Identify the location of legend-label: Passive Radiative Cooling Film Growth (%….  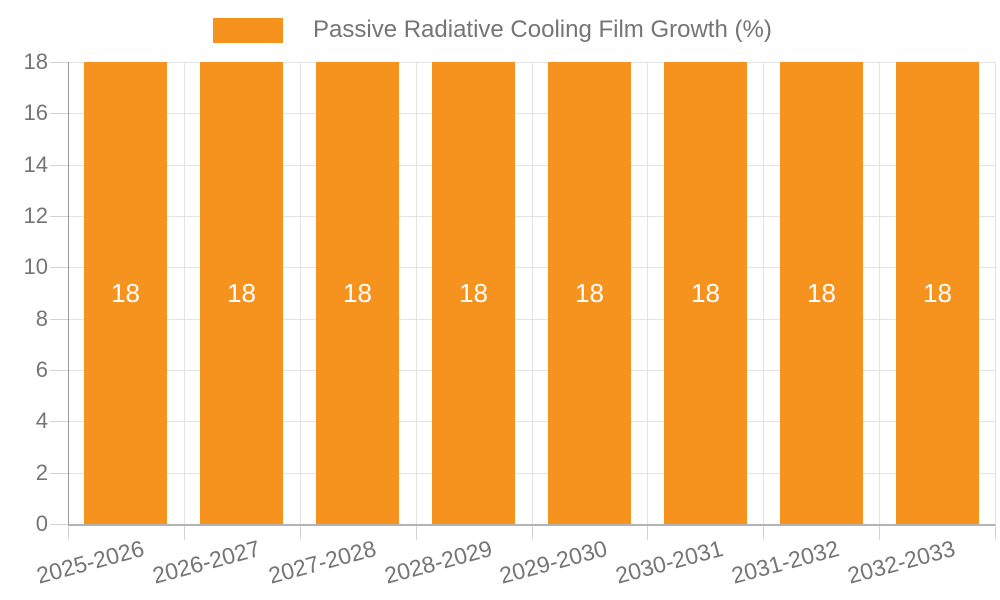
(542, 29).